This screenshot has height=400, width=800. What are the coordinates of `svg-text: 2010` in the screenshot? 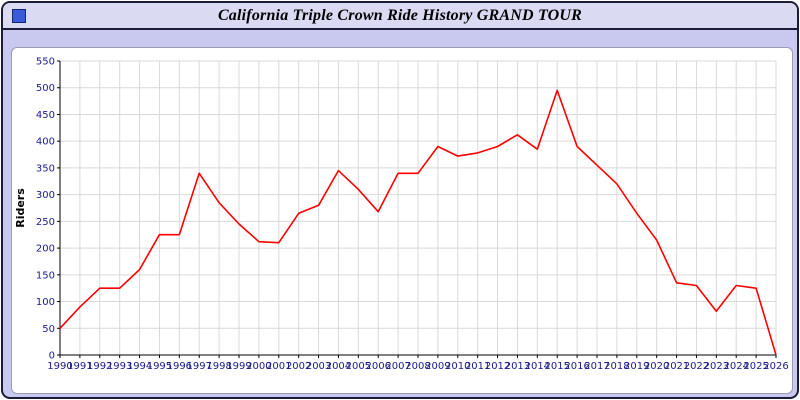 It's located at (457, 366).